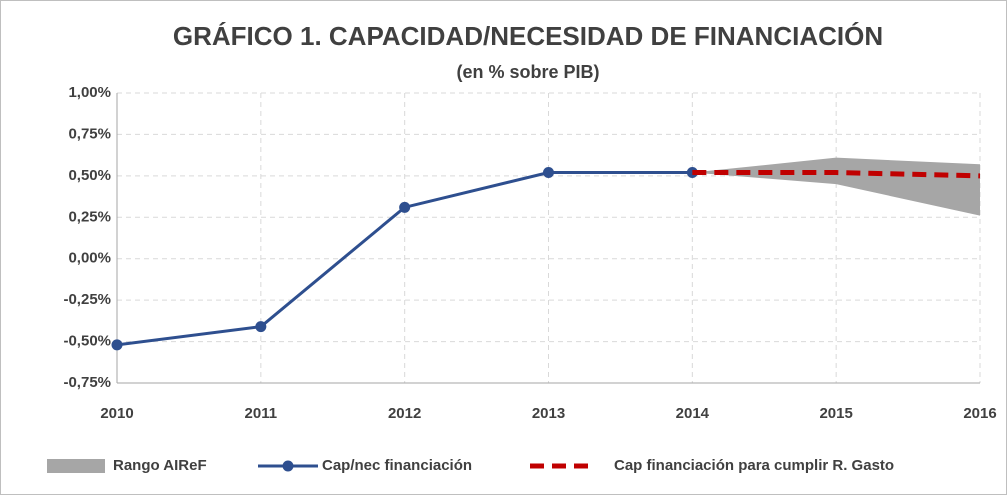 This screenshot has height=496, width=1008. Describe the element at coordinates (404, 413) in the screenshot. I see `x-tick-label: 2012` at that location.